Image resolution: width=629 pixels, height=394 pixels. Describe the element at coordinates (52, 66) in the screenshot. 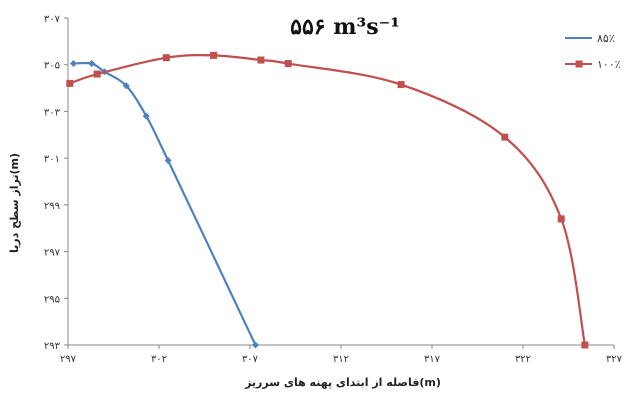

I see `y-tick-label: ۳۰۵` at that location.